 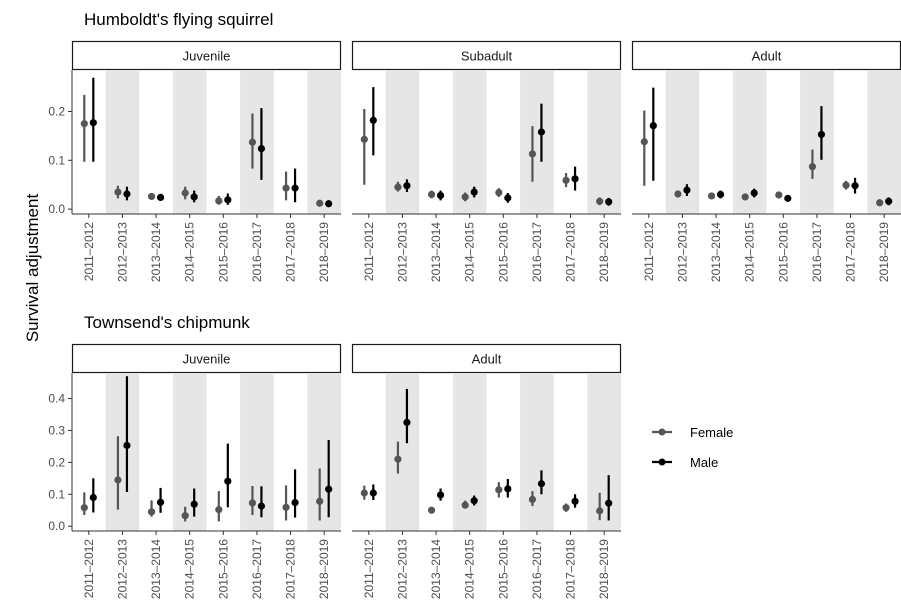 I want to click on panel-strip-label: Adult, so click(x=487, y=359).